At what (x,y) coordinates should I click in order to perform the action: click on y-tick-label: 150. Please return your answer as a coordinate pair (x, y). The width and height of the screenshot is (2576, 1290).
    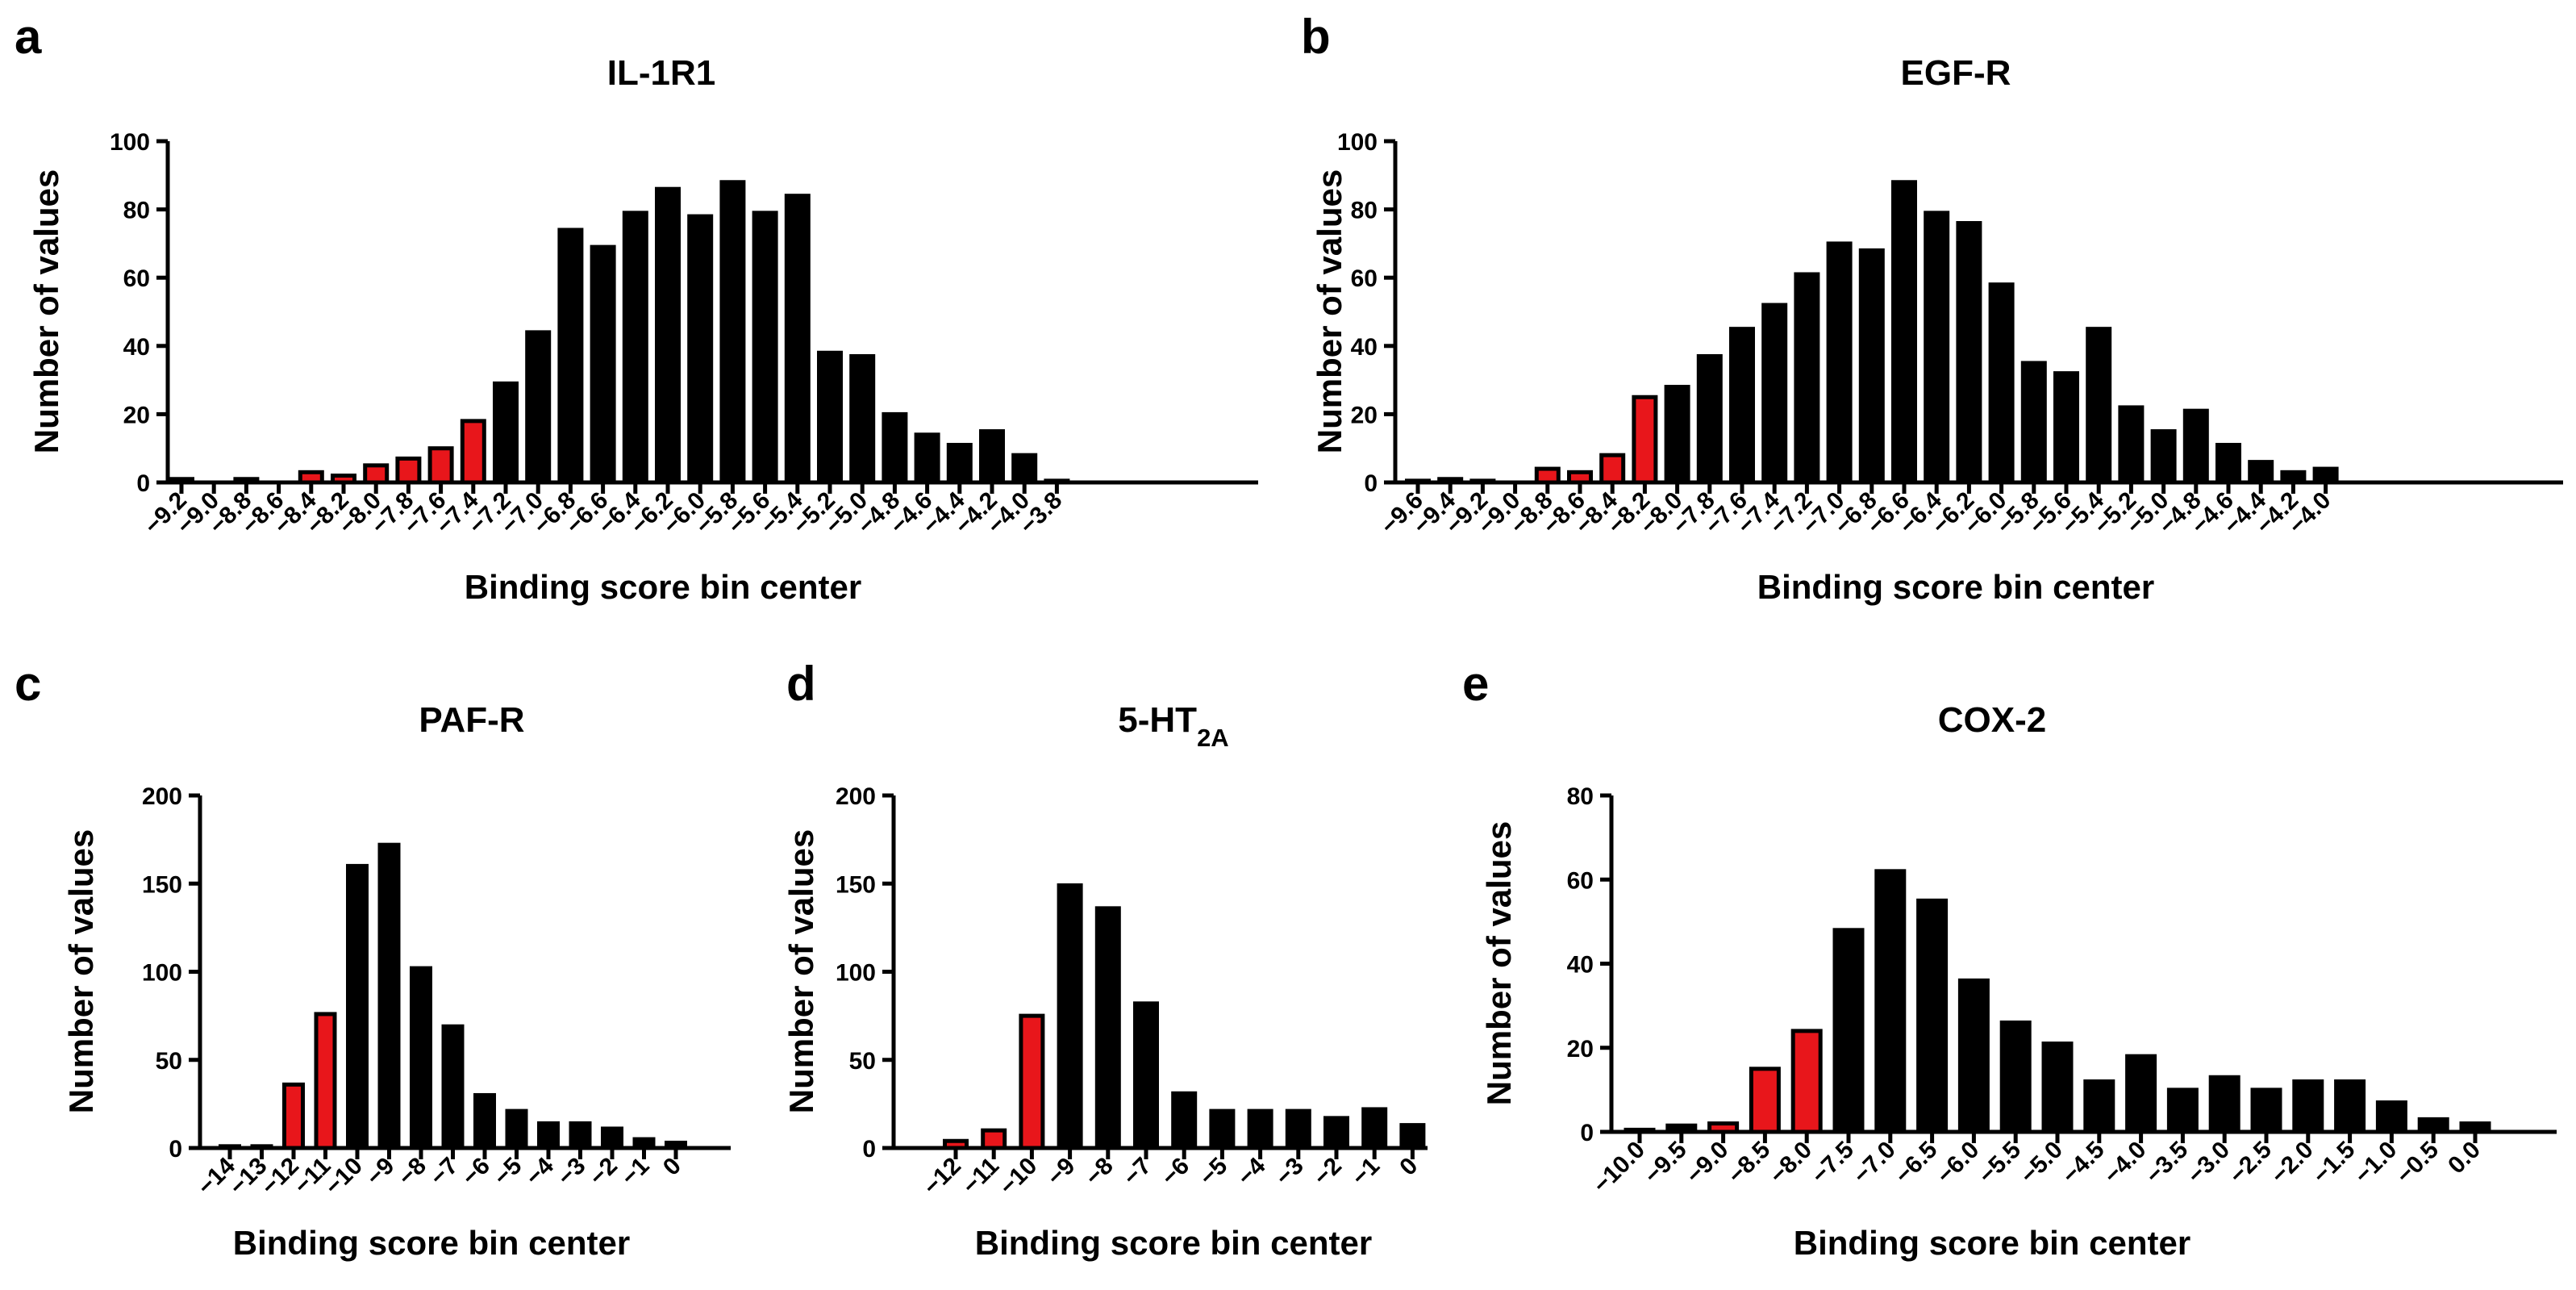
    Looking at the image, I should click on (856, 884).